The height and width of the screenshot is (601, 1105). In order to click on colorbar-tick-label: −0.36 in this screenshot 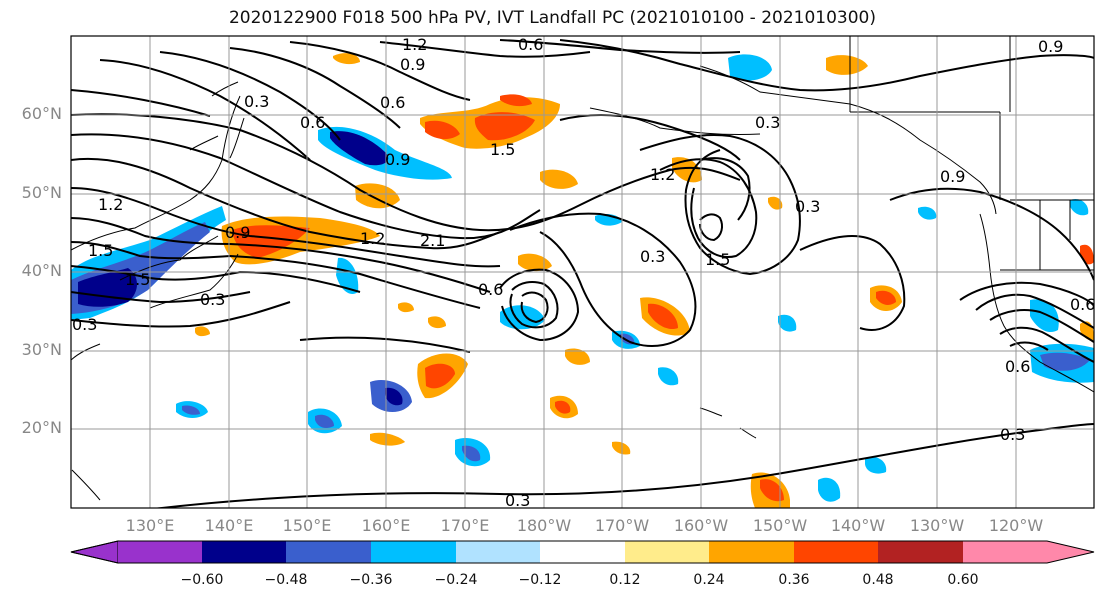, I will do `click(371, 580)`.